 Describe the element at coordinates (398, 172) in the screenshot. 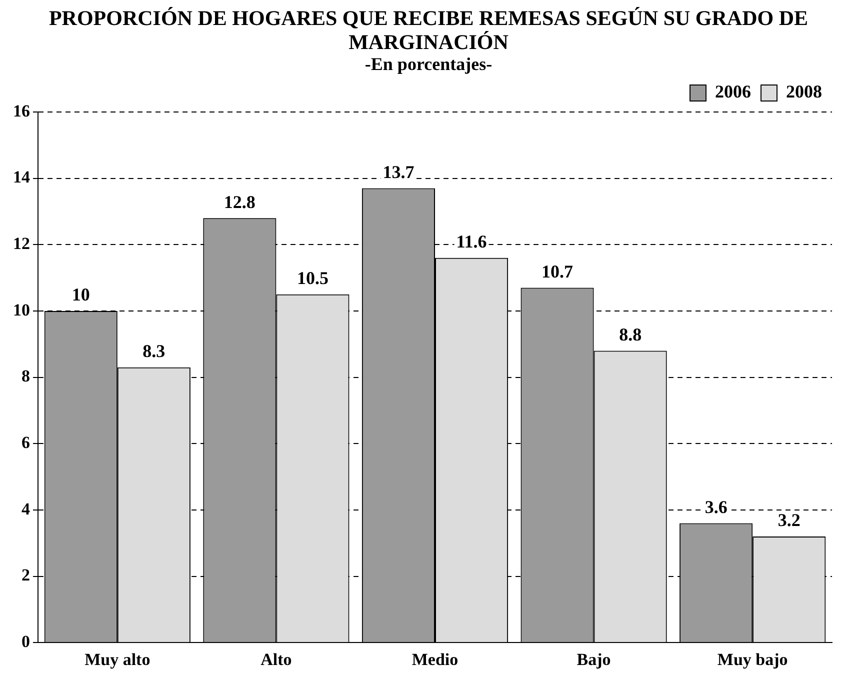

I see `data-label: 13.7` at that location.